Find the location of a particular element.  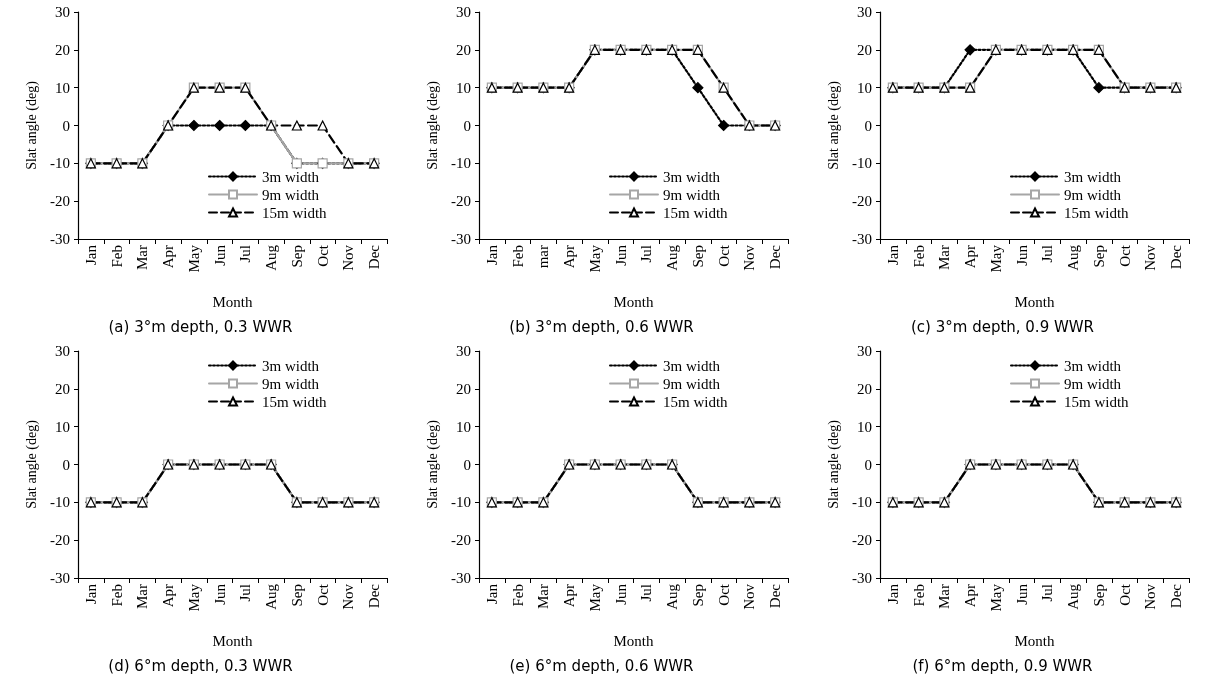

x-tick-label: mar is located at coordinates (543, 257).